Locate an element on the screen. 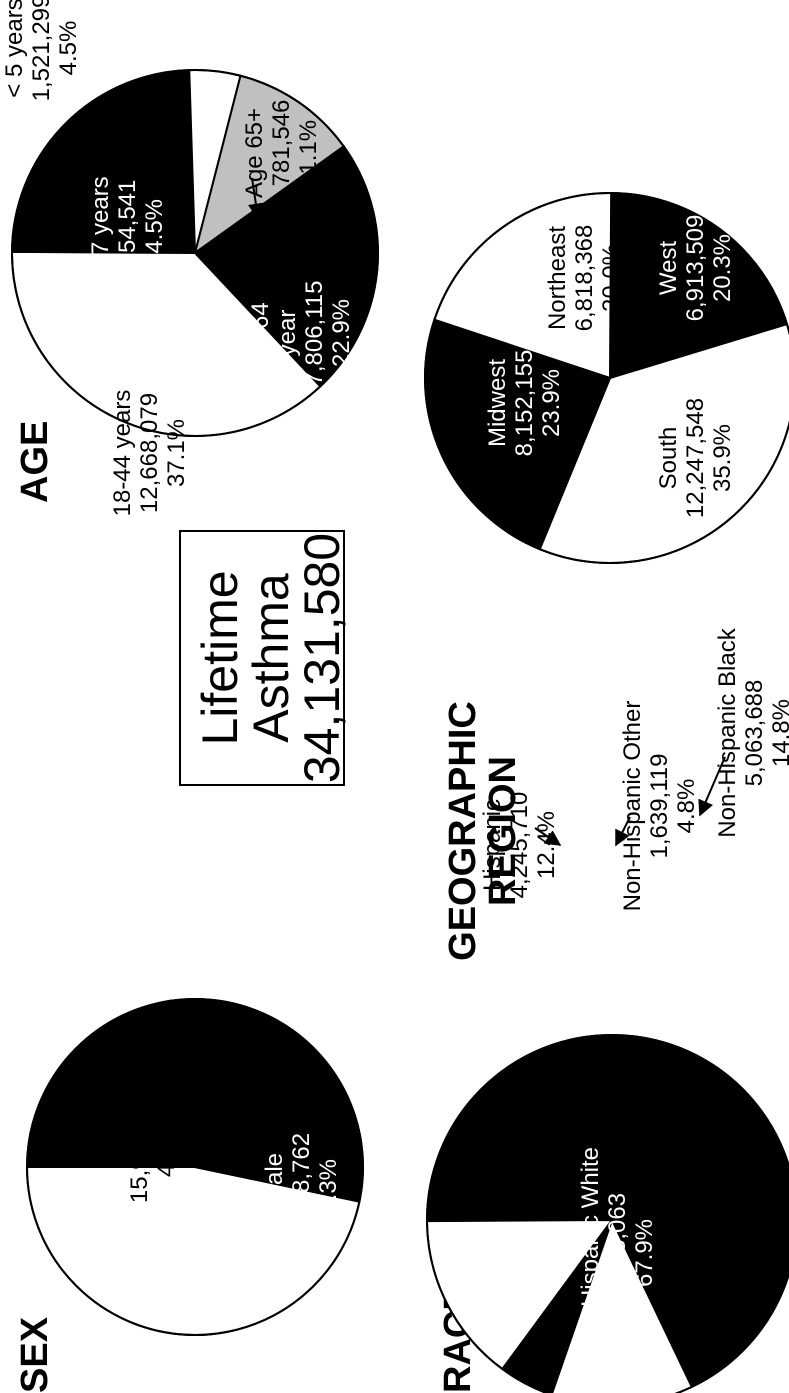 This screenshot has height=1393, width=789. label-non-hispanic-white-line: Non-Hispanic White is located at coordinates (590, 1253).